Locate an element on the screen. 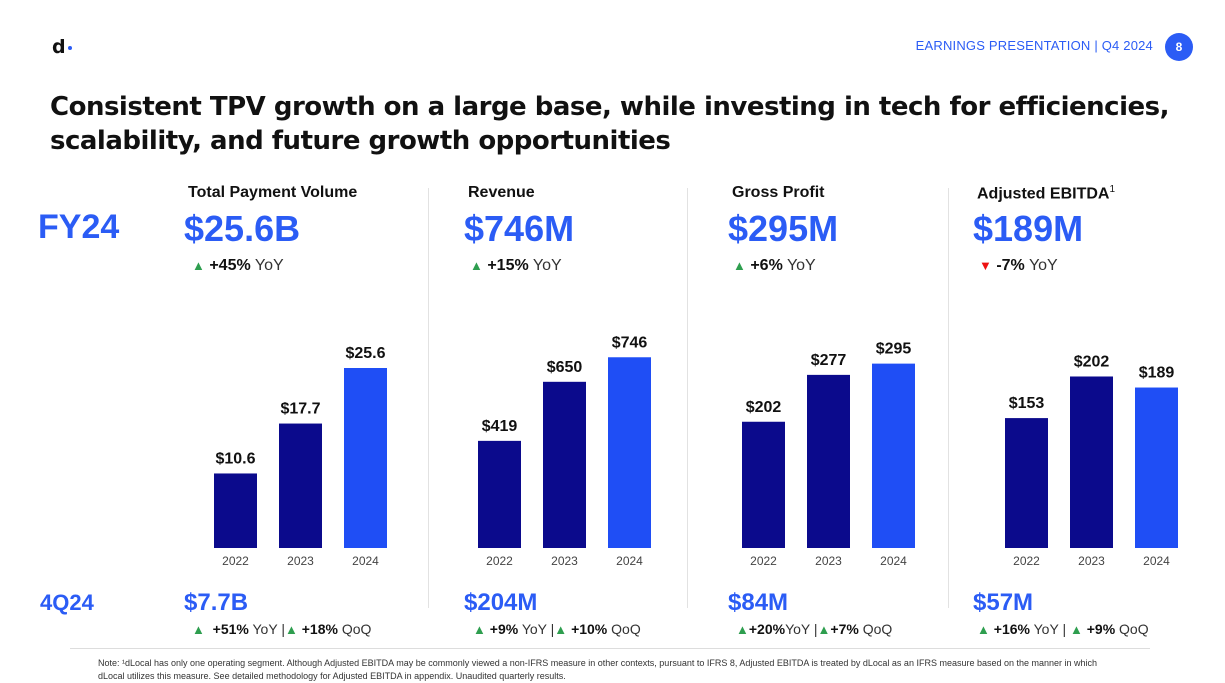 This screenshot has height=683, width=1225. bar-tpv-2023 is located at coordinates (300, 485).